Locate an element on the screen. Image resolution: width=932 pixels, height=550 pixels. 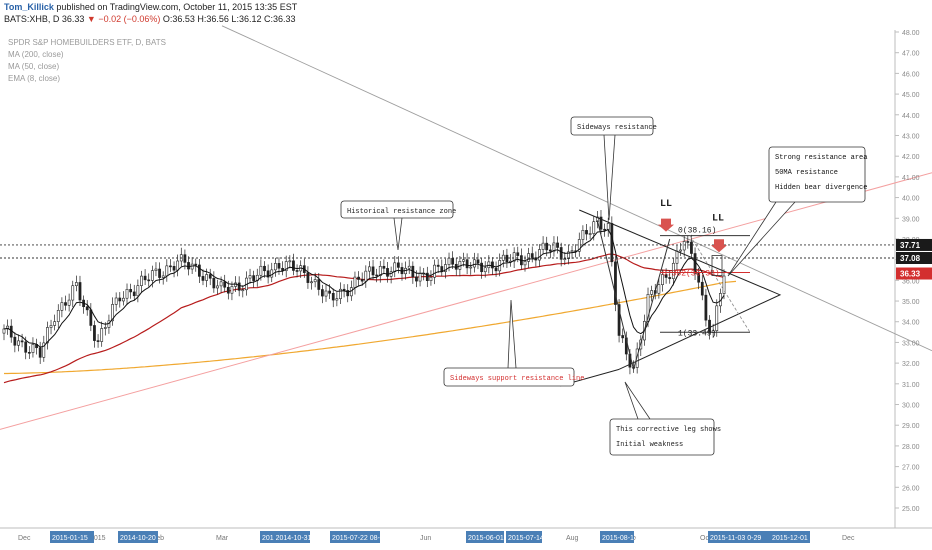
legend-ma50: MA (50, close) is located at coordinates (34, 66).